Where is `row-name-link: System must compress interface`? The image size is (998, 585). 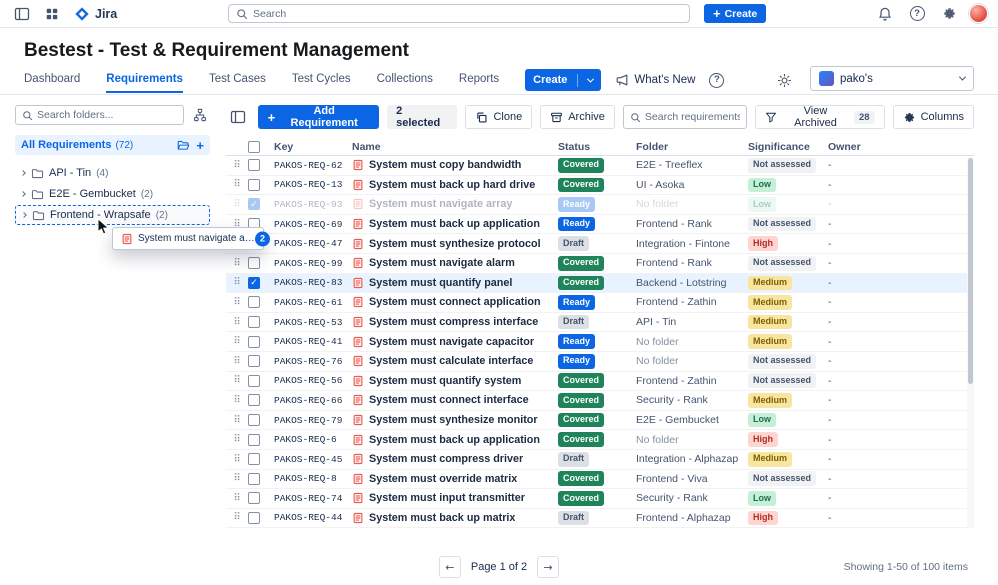
row-name-link: System must compress interface is located at coordinates (455, 322).